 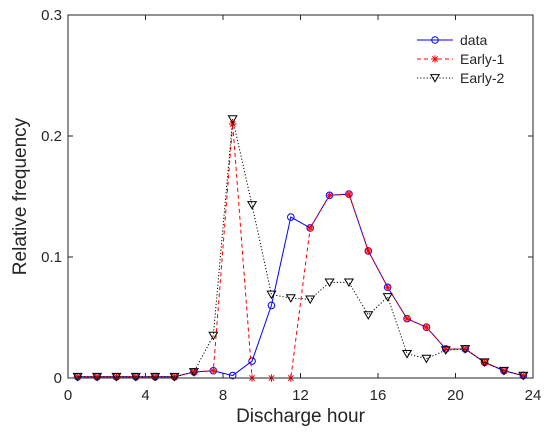 What do you see at coordinates (455, 395) in the screenshot?
I see `x-tick-label: 20` at bounding box center [455, 395].